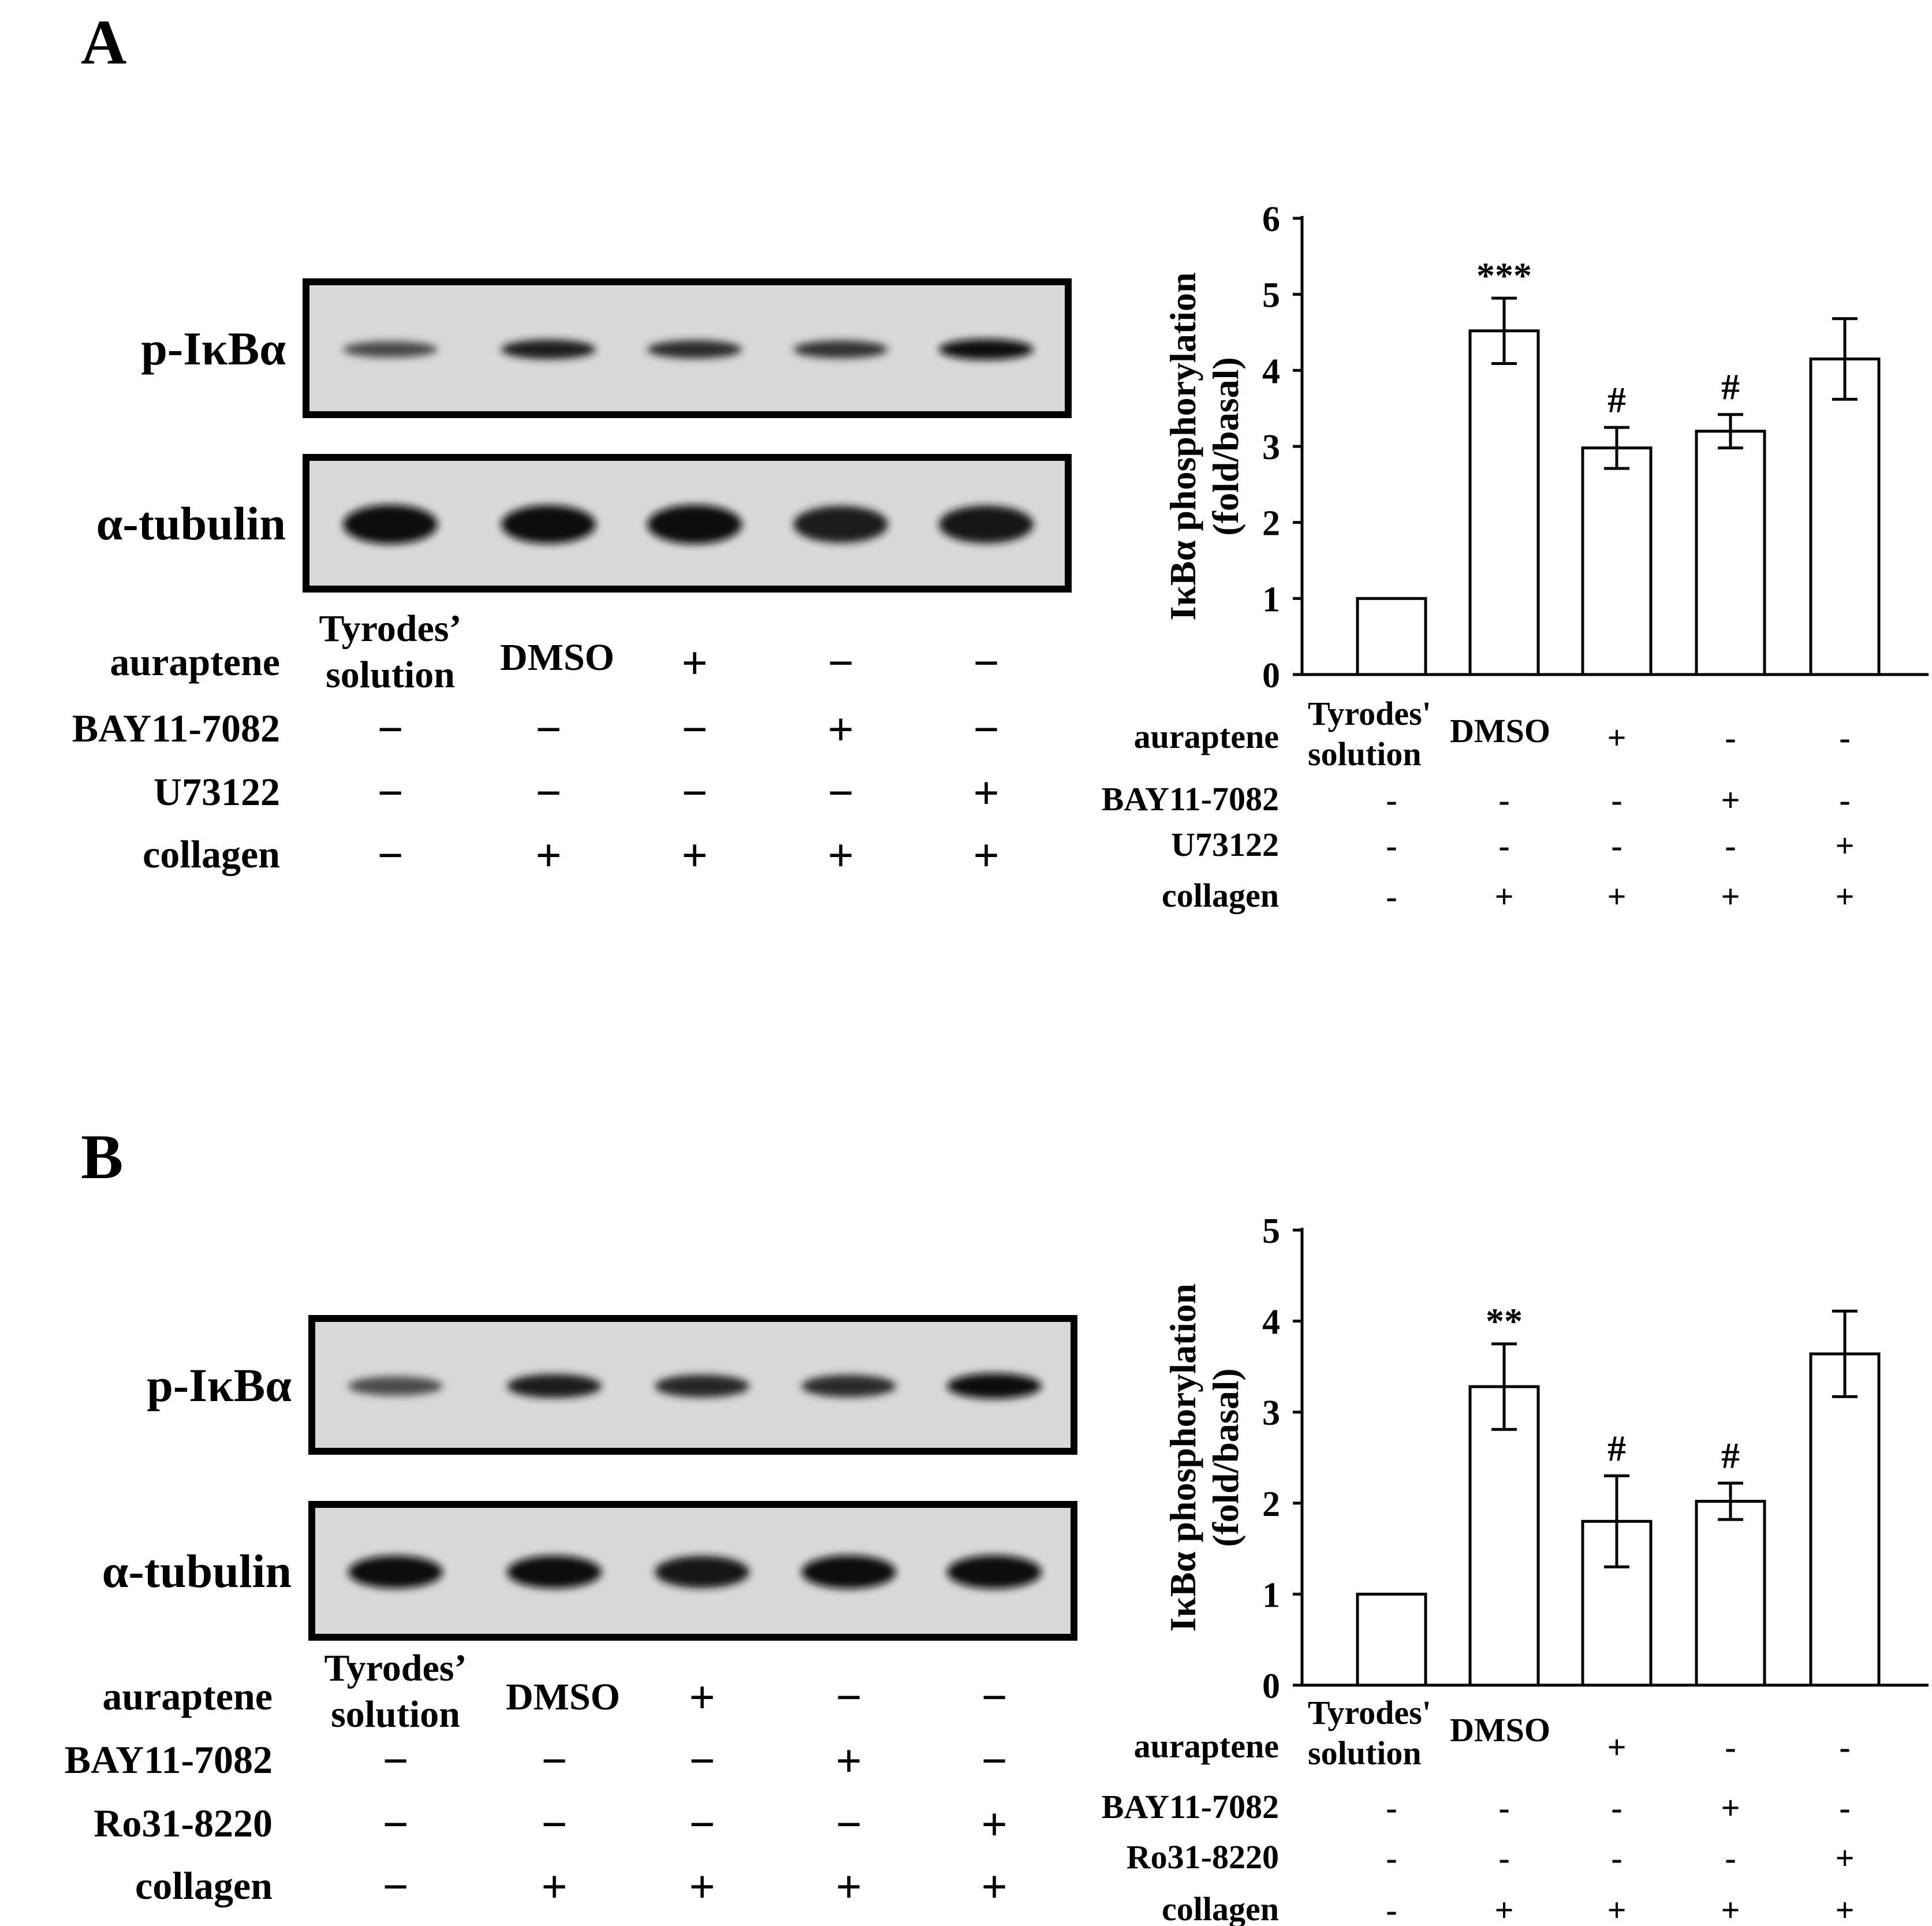 The height and width of the screenshot is (1926, 1932). Describe the element at coordinates (390, 629) in the screenshot. I see `lane-header-line: Tyrodes’` at that location.